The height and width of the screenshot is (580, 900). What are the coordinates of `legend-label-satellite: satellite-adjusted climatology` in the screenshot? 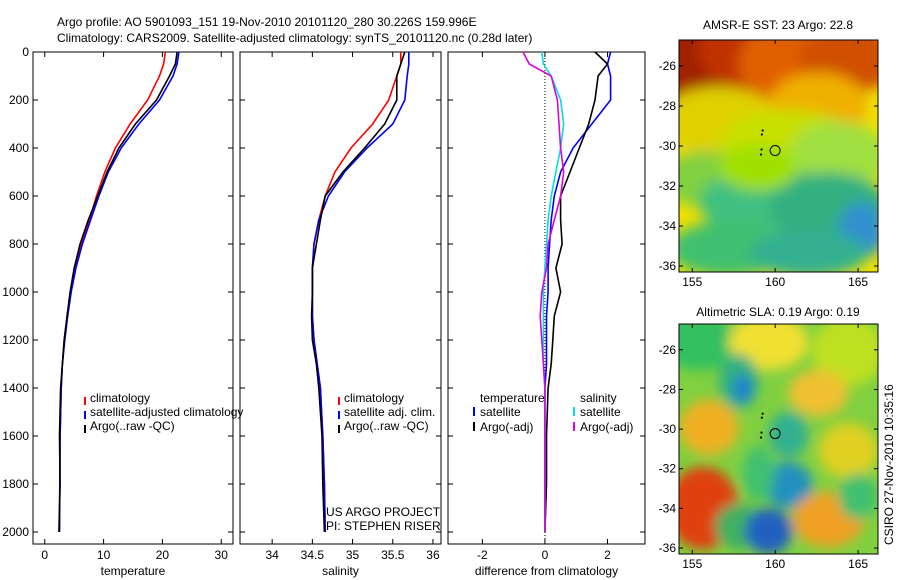 It's located at (166, 412).